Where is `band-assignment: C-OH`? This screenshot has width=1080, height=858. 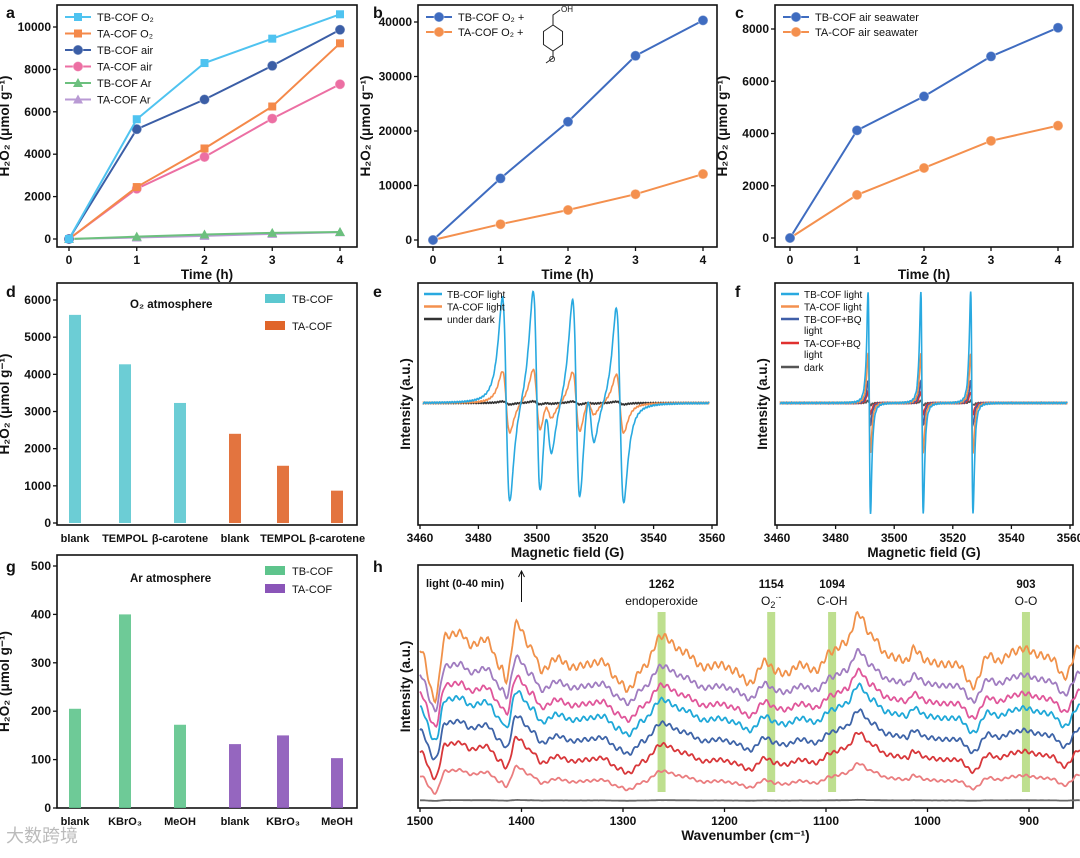 band-assignment: C-OH is located at coordinates (832, 601).